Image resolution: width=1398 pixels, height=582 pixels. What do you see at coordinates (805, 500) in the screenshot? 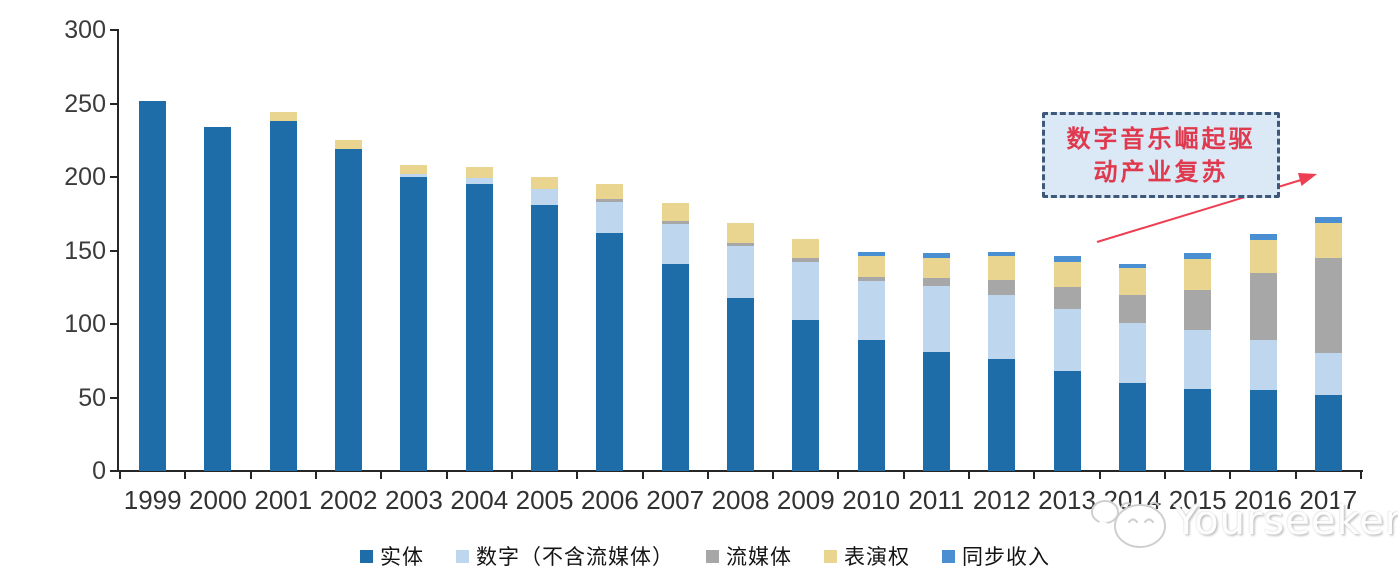
I see `x-axis-label: 2009` at bounding box center [805, 500].